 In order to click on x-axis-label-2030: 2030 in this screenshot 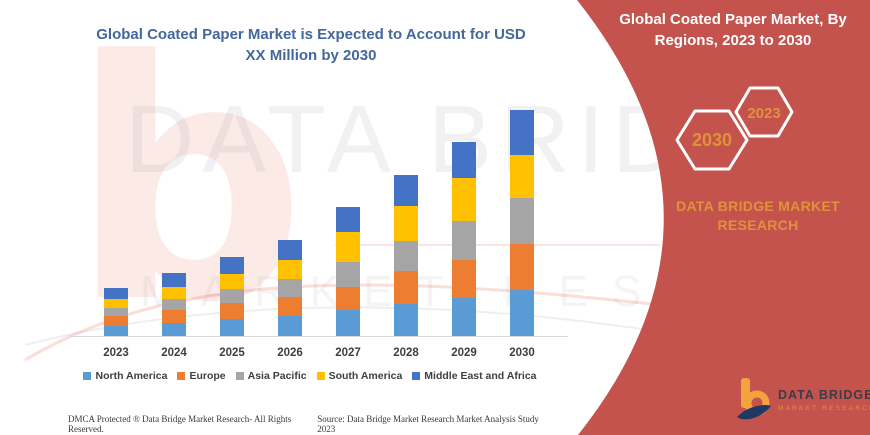, I will do `click(522, 353)`.